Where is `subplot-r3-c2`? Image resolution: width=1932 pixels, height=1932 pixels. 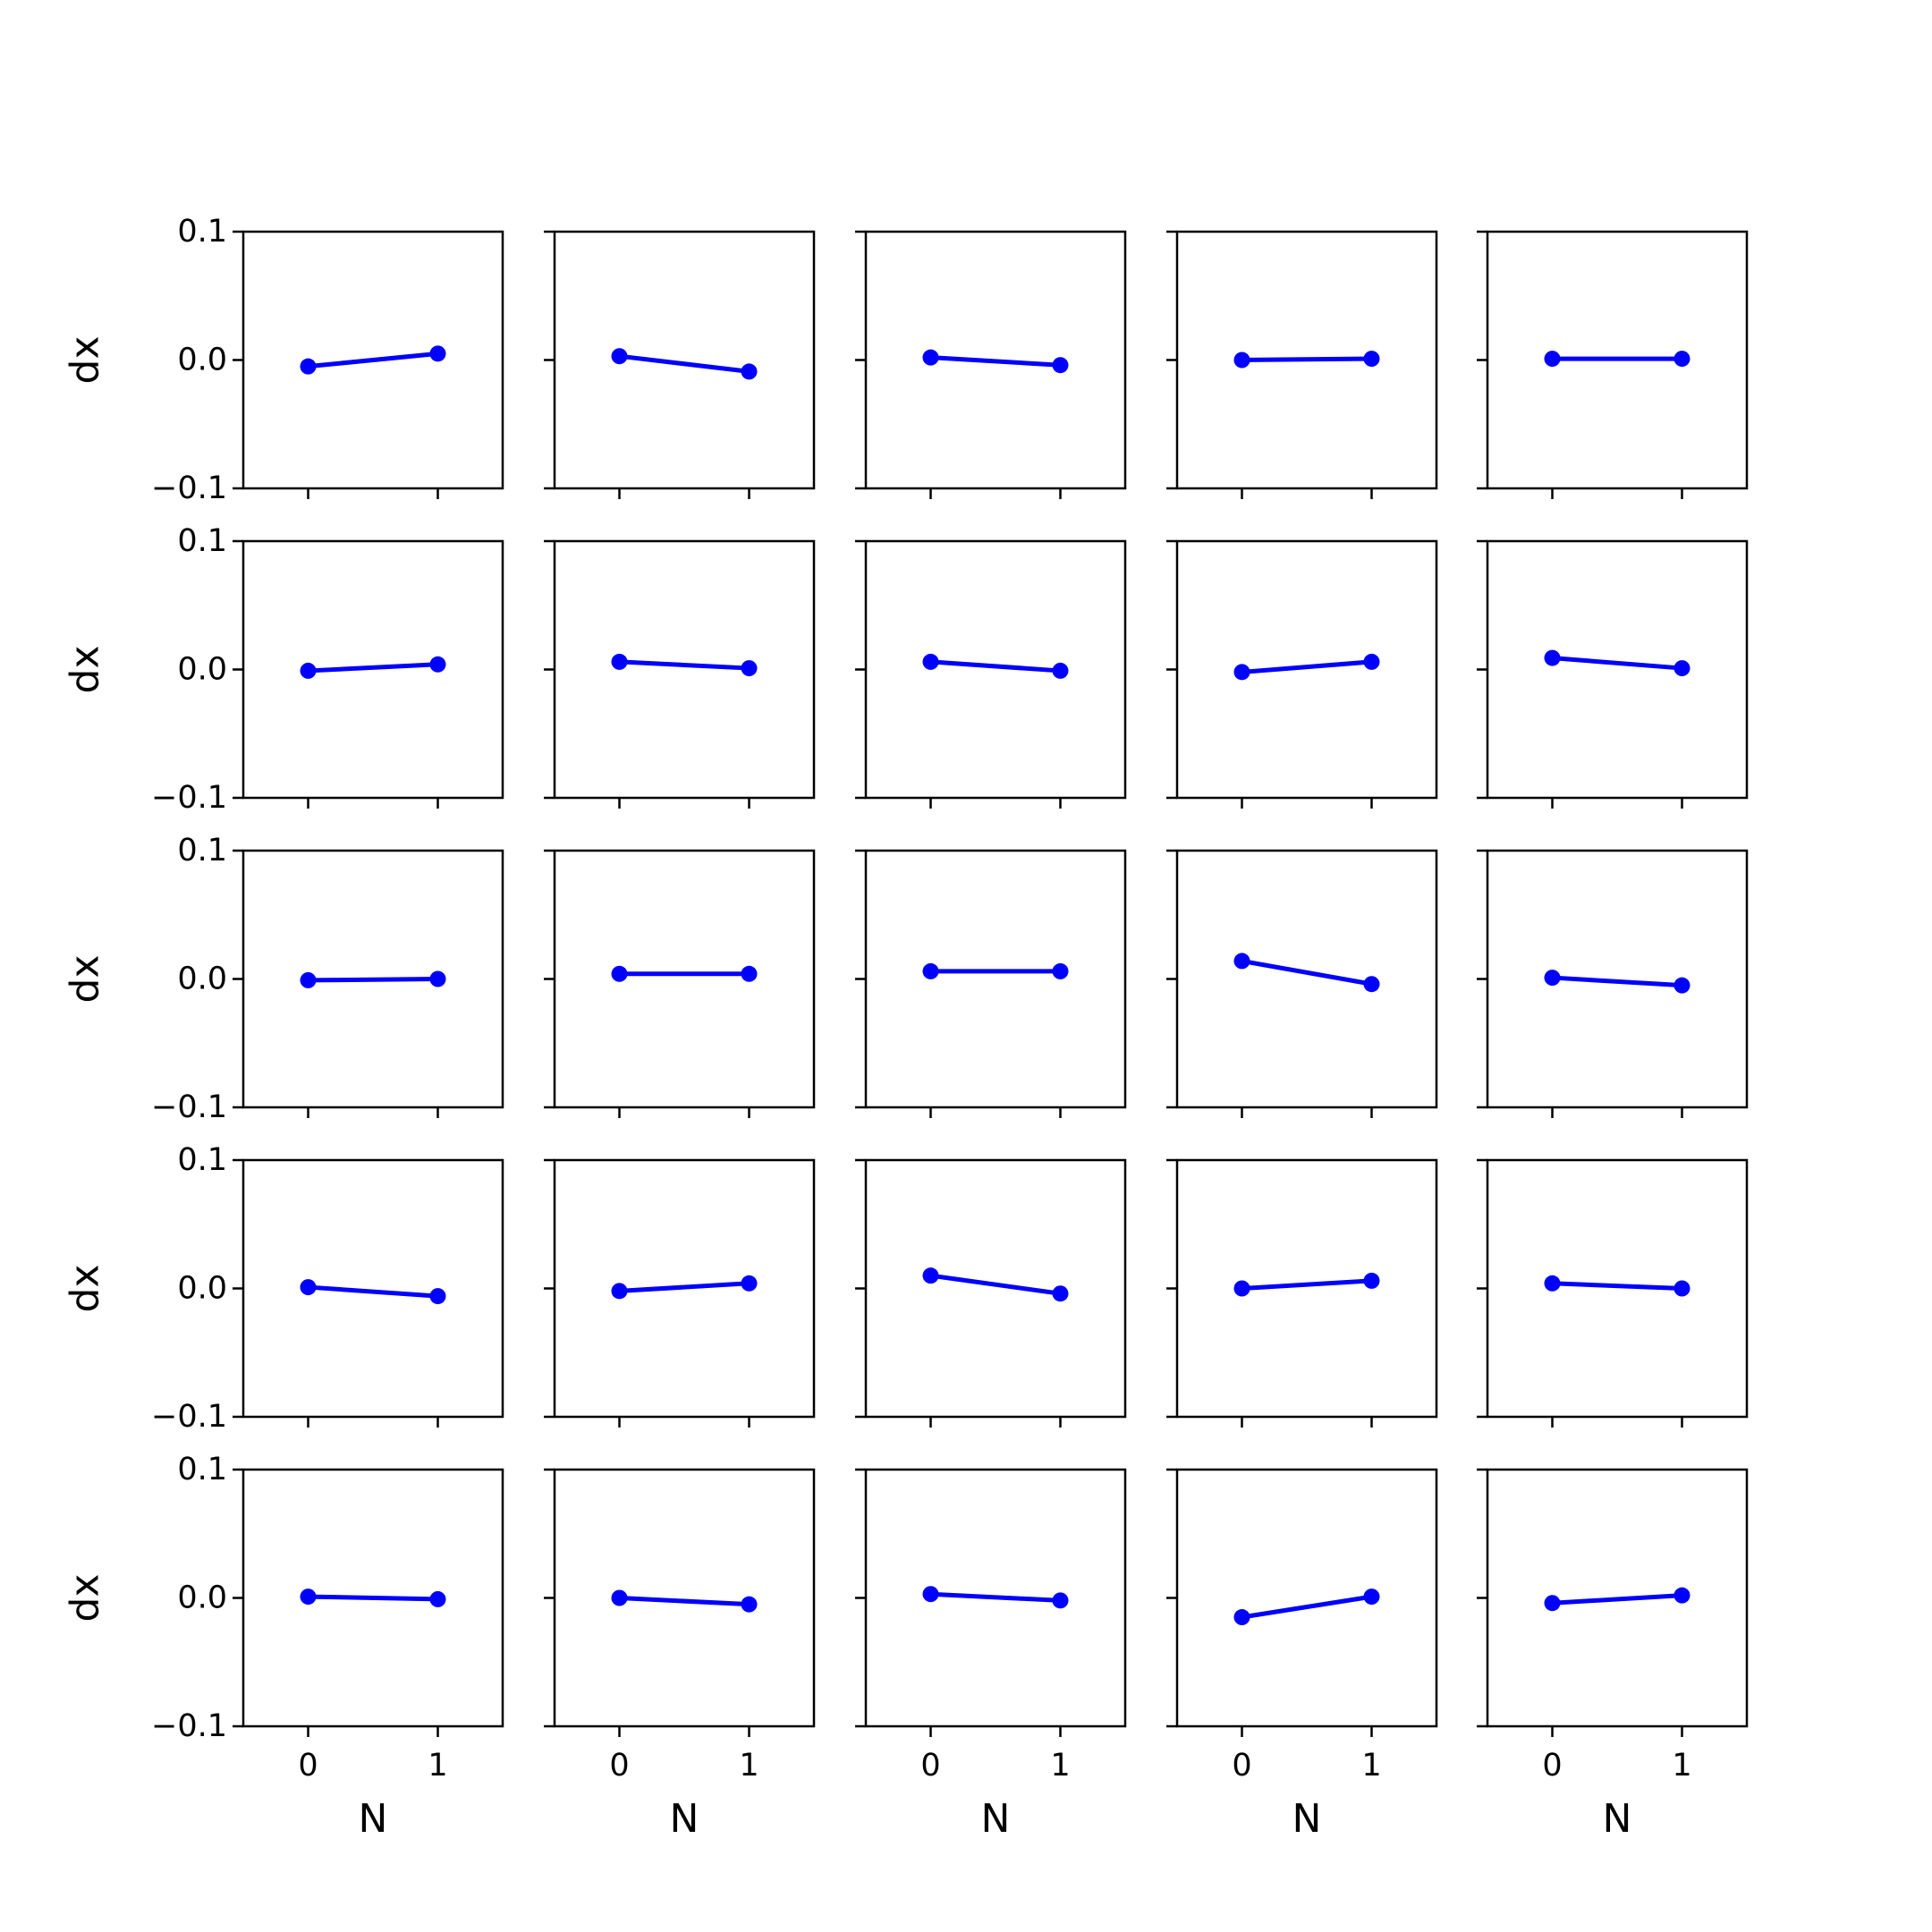 subplot-r3-c2 is located at coordinates (680, 983).